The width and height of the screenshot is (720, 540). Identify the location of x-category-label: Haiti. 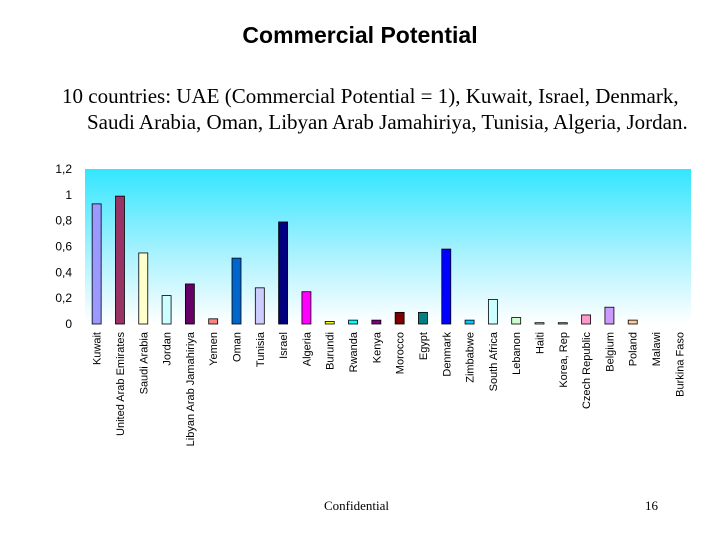
(541, 343).